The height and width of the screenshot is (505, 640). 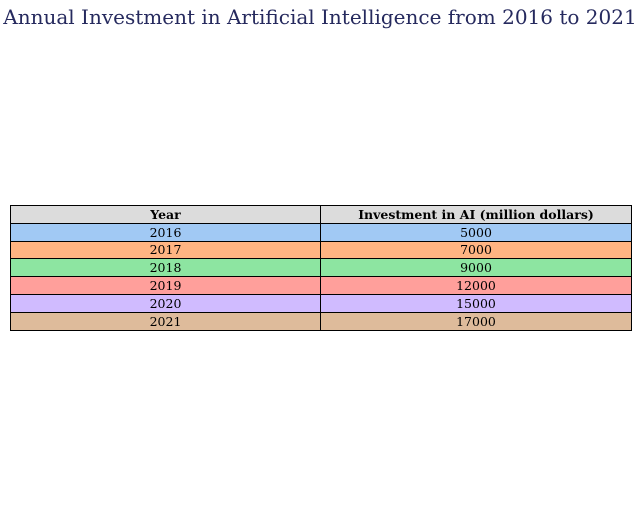 What do you see at coordinates (165, 321) in the screenshot?
I see `year-cell: 2021` at bounding box center [165, 321].